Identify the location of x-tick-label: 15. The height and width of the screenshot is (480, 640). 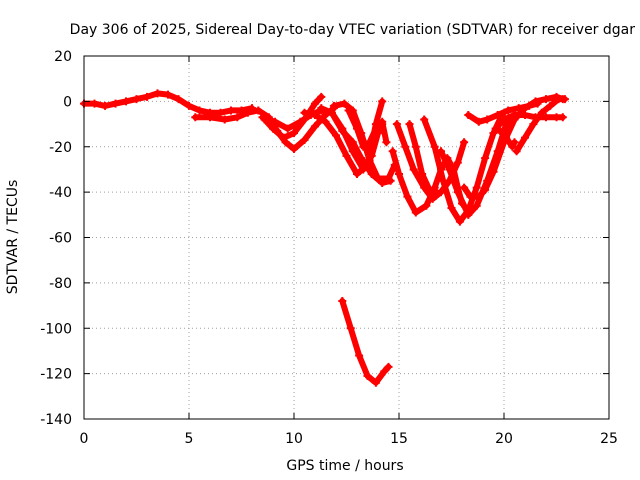
(399, 439).